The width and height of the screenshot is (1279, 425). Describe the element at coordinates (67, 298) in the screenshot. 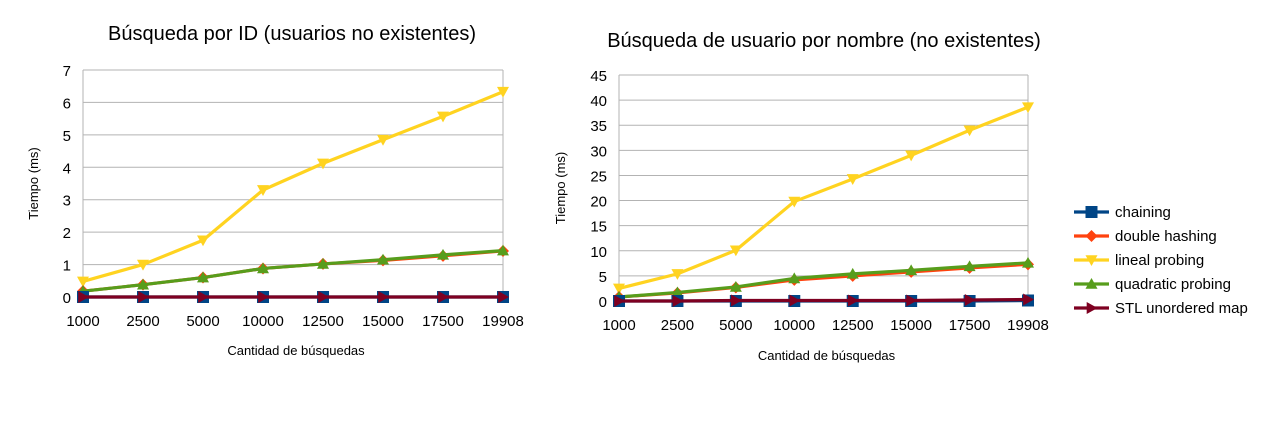

I see `y-tick-label: 0` at that location.